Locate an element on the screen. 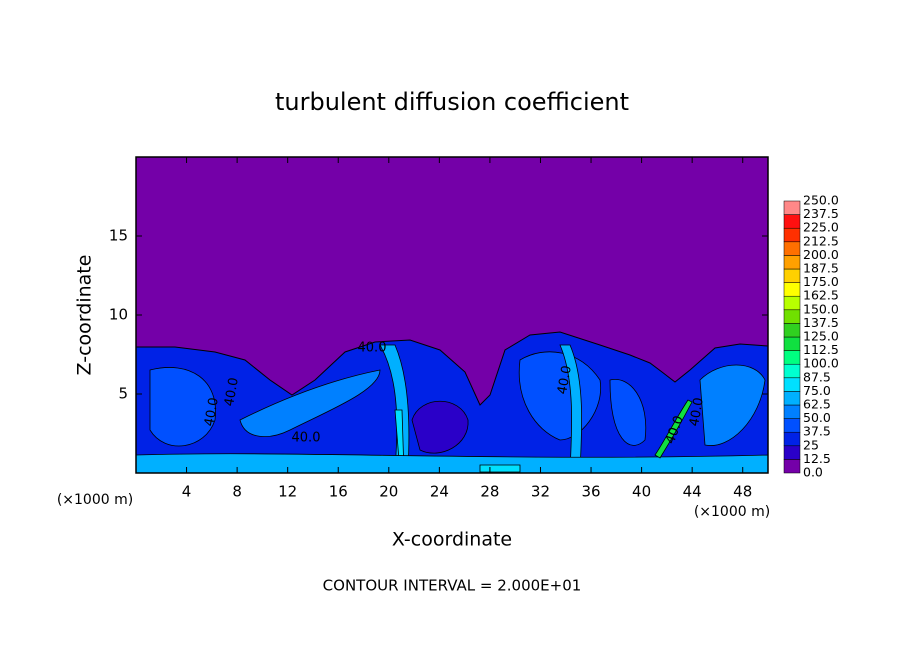  colorbar-label: 125.0 is located at coordinates (821, 336).